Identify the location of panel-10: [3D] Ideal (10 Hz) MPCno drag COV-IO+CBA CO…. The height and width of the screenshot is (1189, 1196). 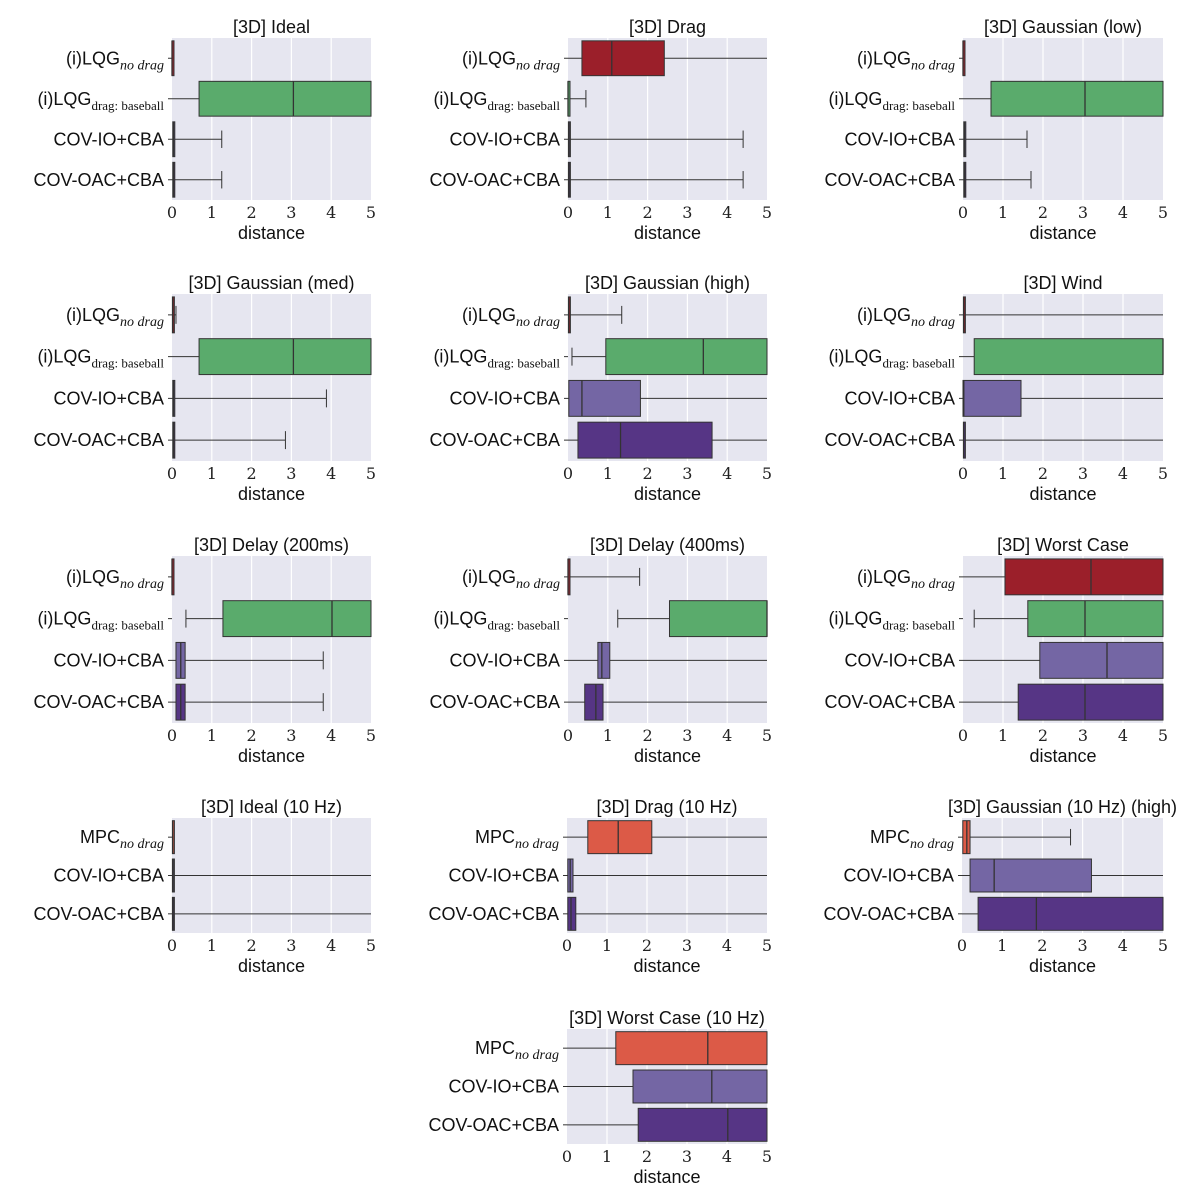
(204, 886).